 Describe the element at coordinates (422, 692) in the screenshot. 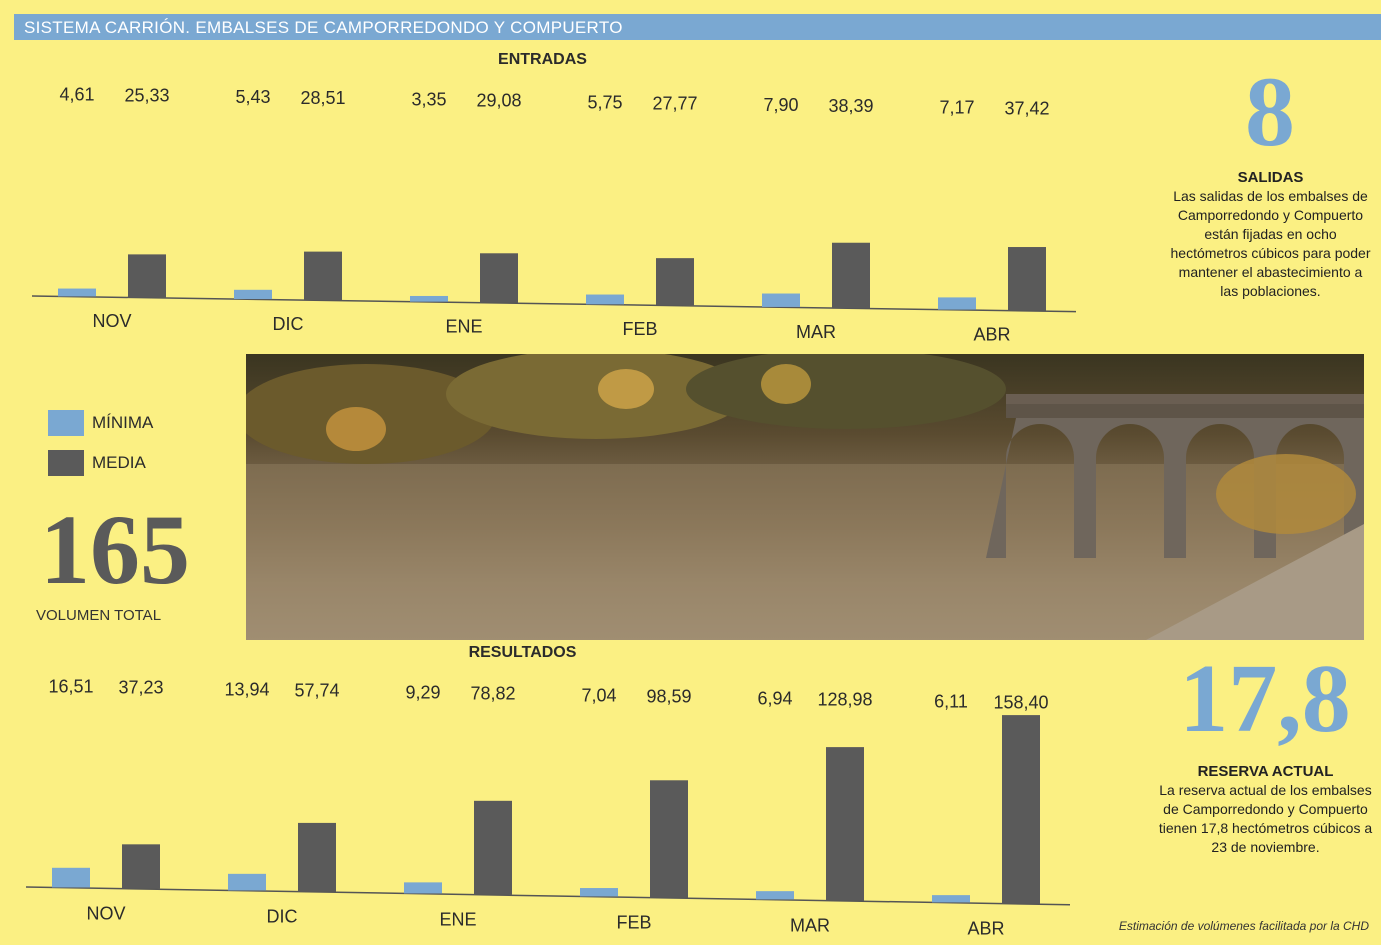

I see `value-label-minima-ene: 9,29` at that location.